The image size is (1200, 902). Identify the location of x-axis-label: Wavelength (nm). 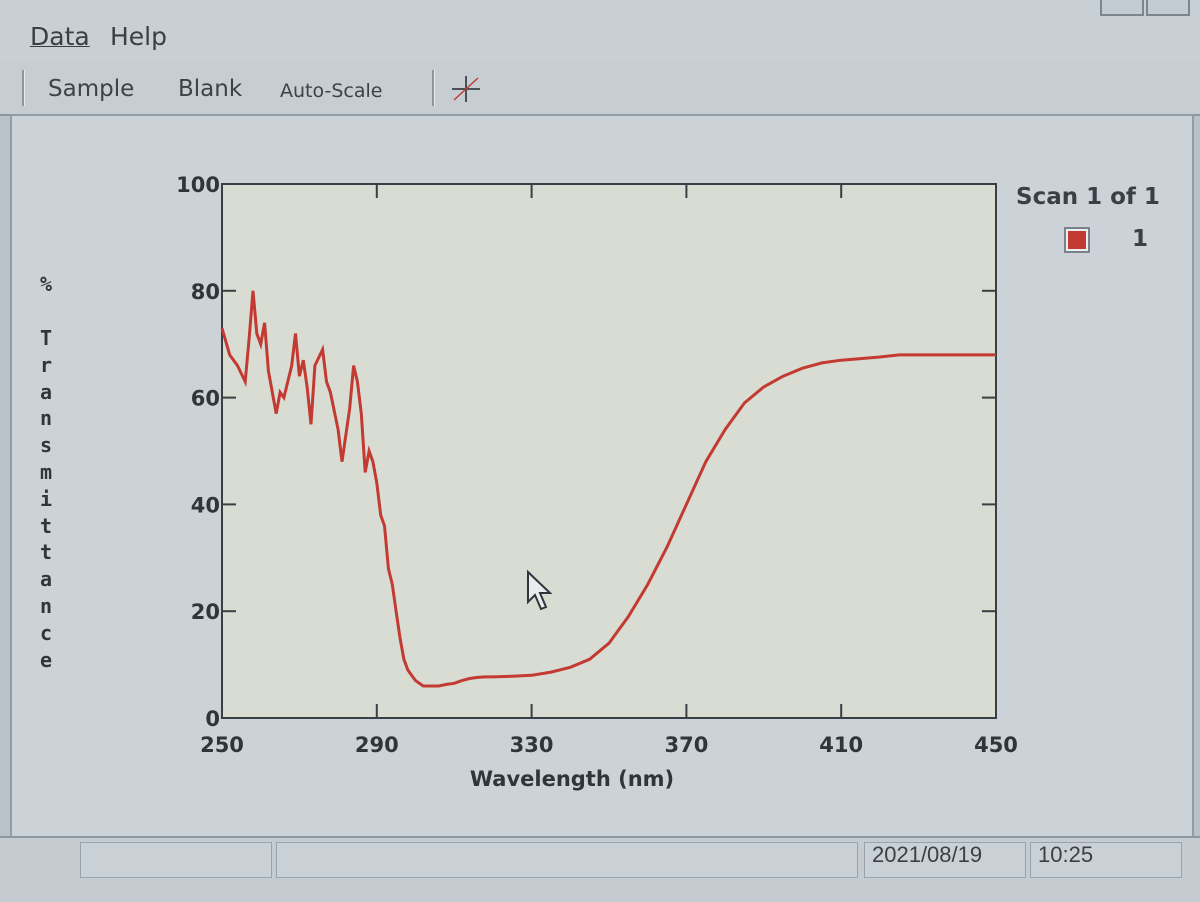
(572, 779).